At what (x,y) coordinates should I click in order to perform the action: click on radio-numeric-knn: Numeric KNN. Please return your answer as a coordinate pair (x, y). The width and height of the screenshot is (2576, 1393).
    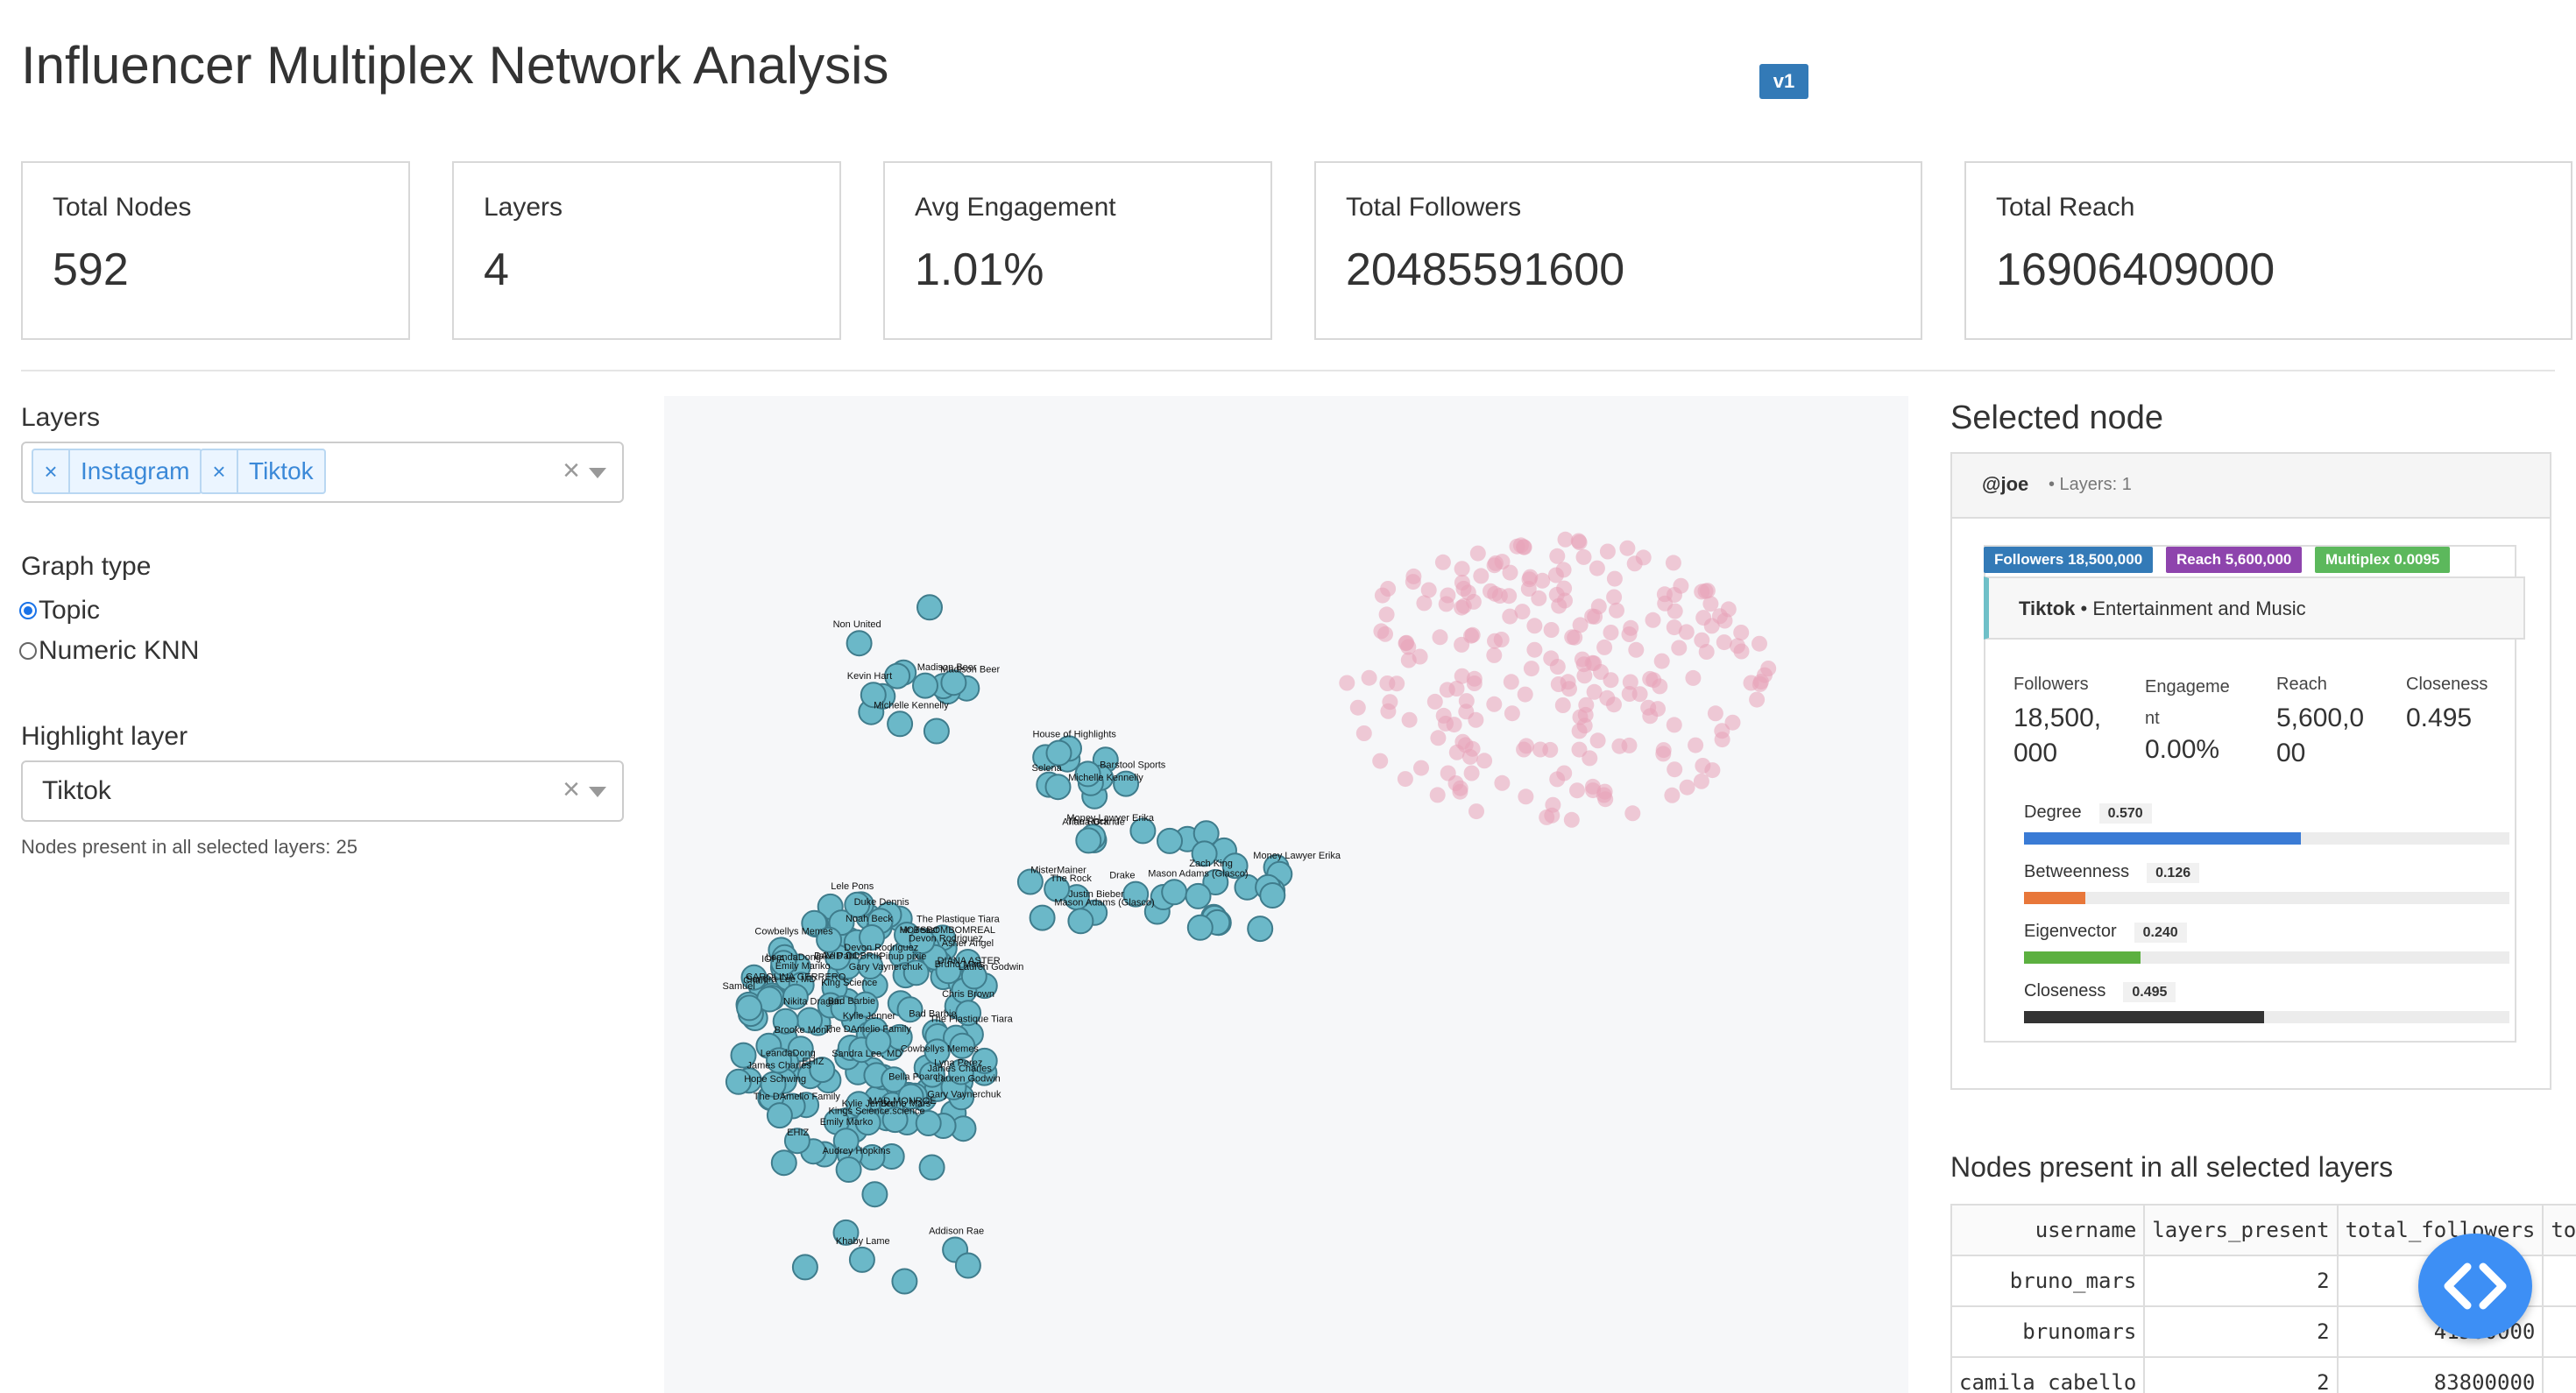
    Looking at the image, I should click on (109, 651).